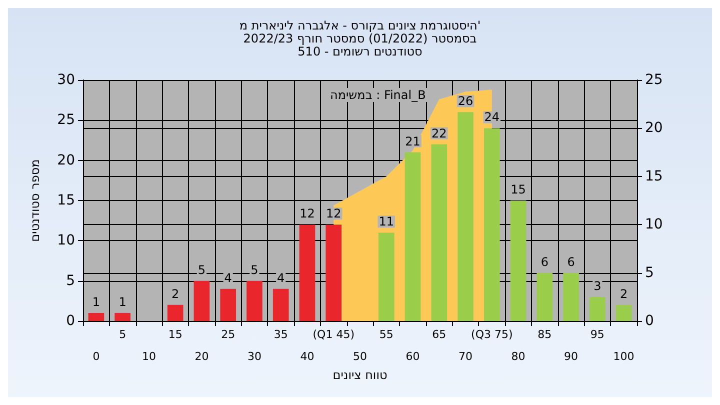 The height and width of the screenshot is (405, 720). I want to click on x-tick-label: 10, so click(149, 356).